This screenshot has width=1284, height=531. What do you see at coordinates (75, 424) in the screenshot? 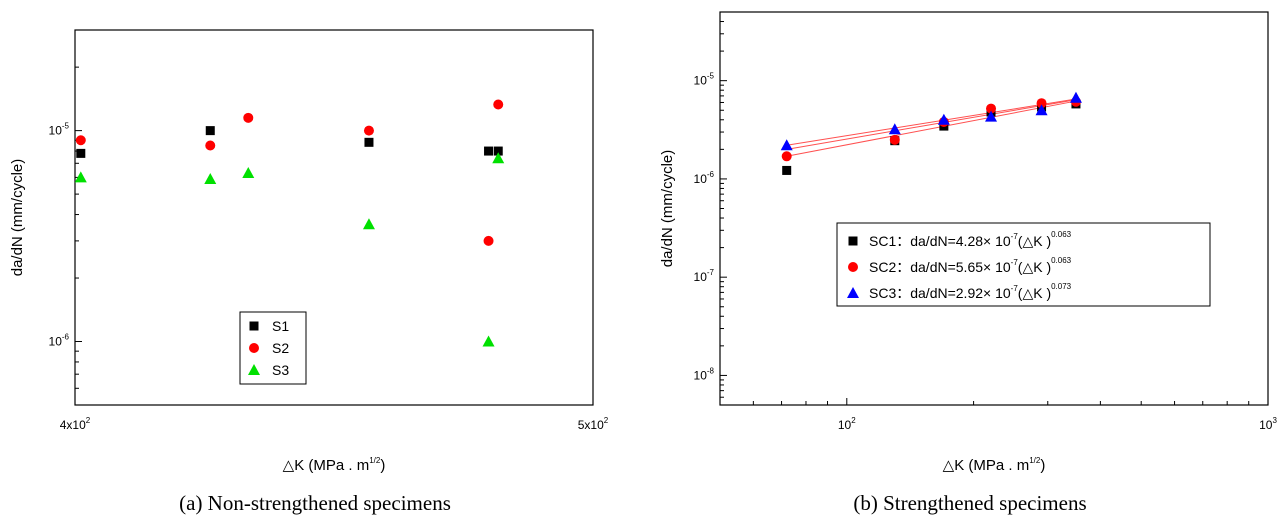
I see `x-tick-label: 4x10²` at bounding box center [75, 424].